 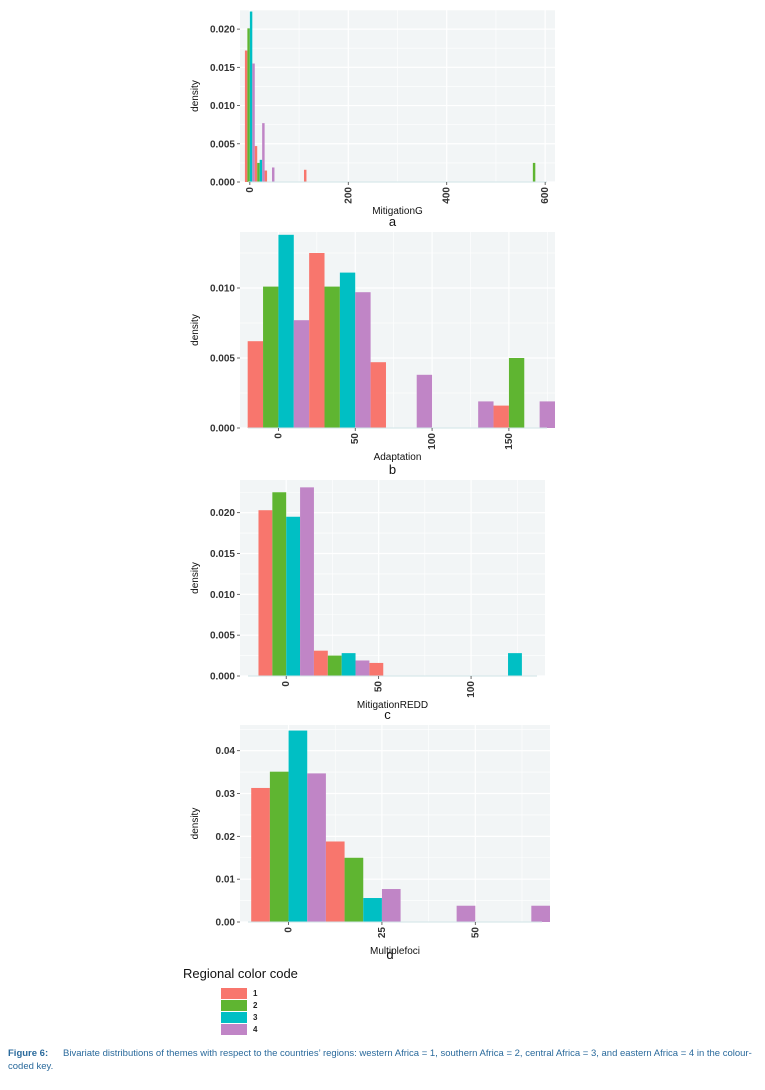 What do you see at coordinates (395, 951) in the screenshot?
I see `x-axis-title: Multiplefoci` at bounding box center [395, 951].